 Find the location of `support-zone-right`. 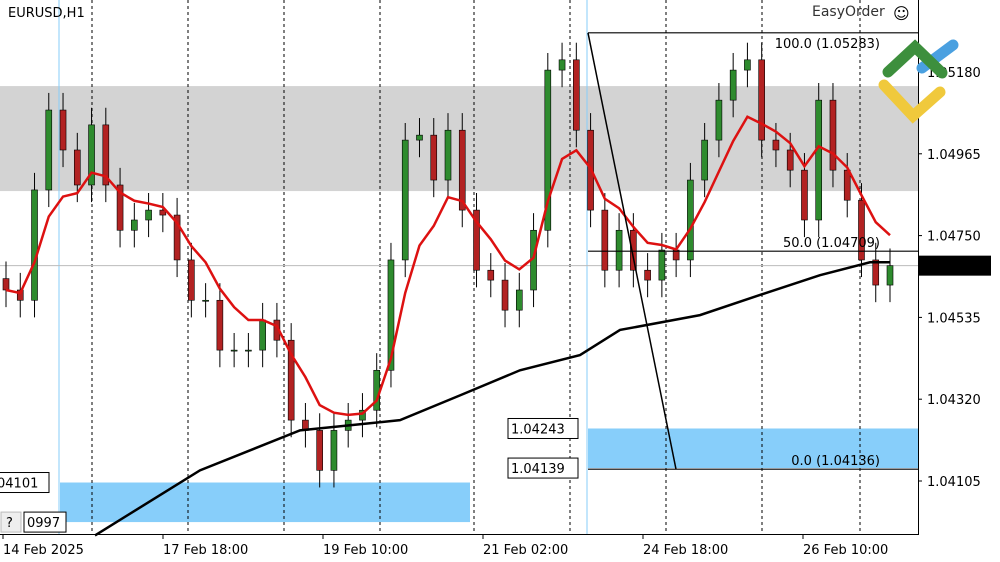

support-zone-right is located at coordinates (753, 448).